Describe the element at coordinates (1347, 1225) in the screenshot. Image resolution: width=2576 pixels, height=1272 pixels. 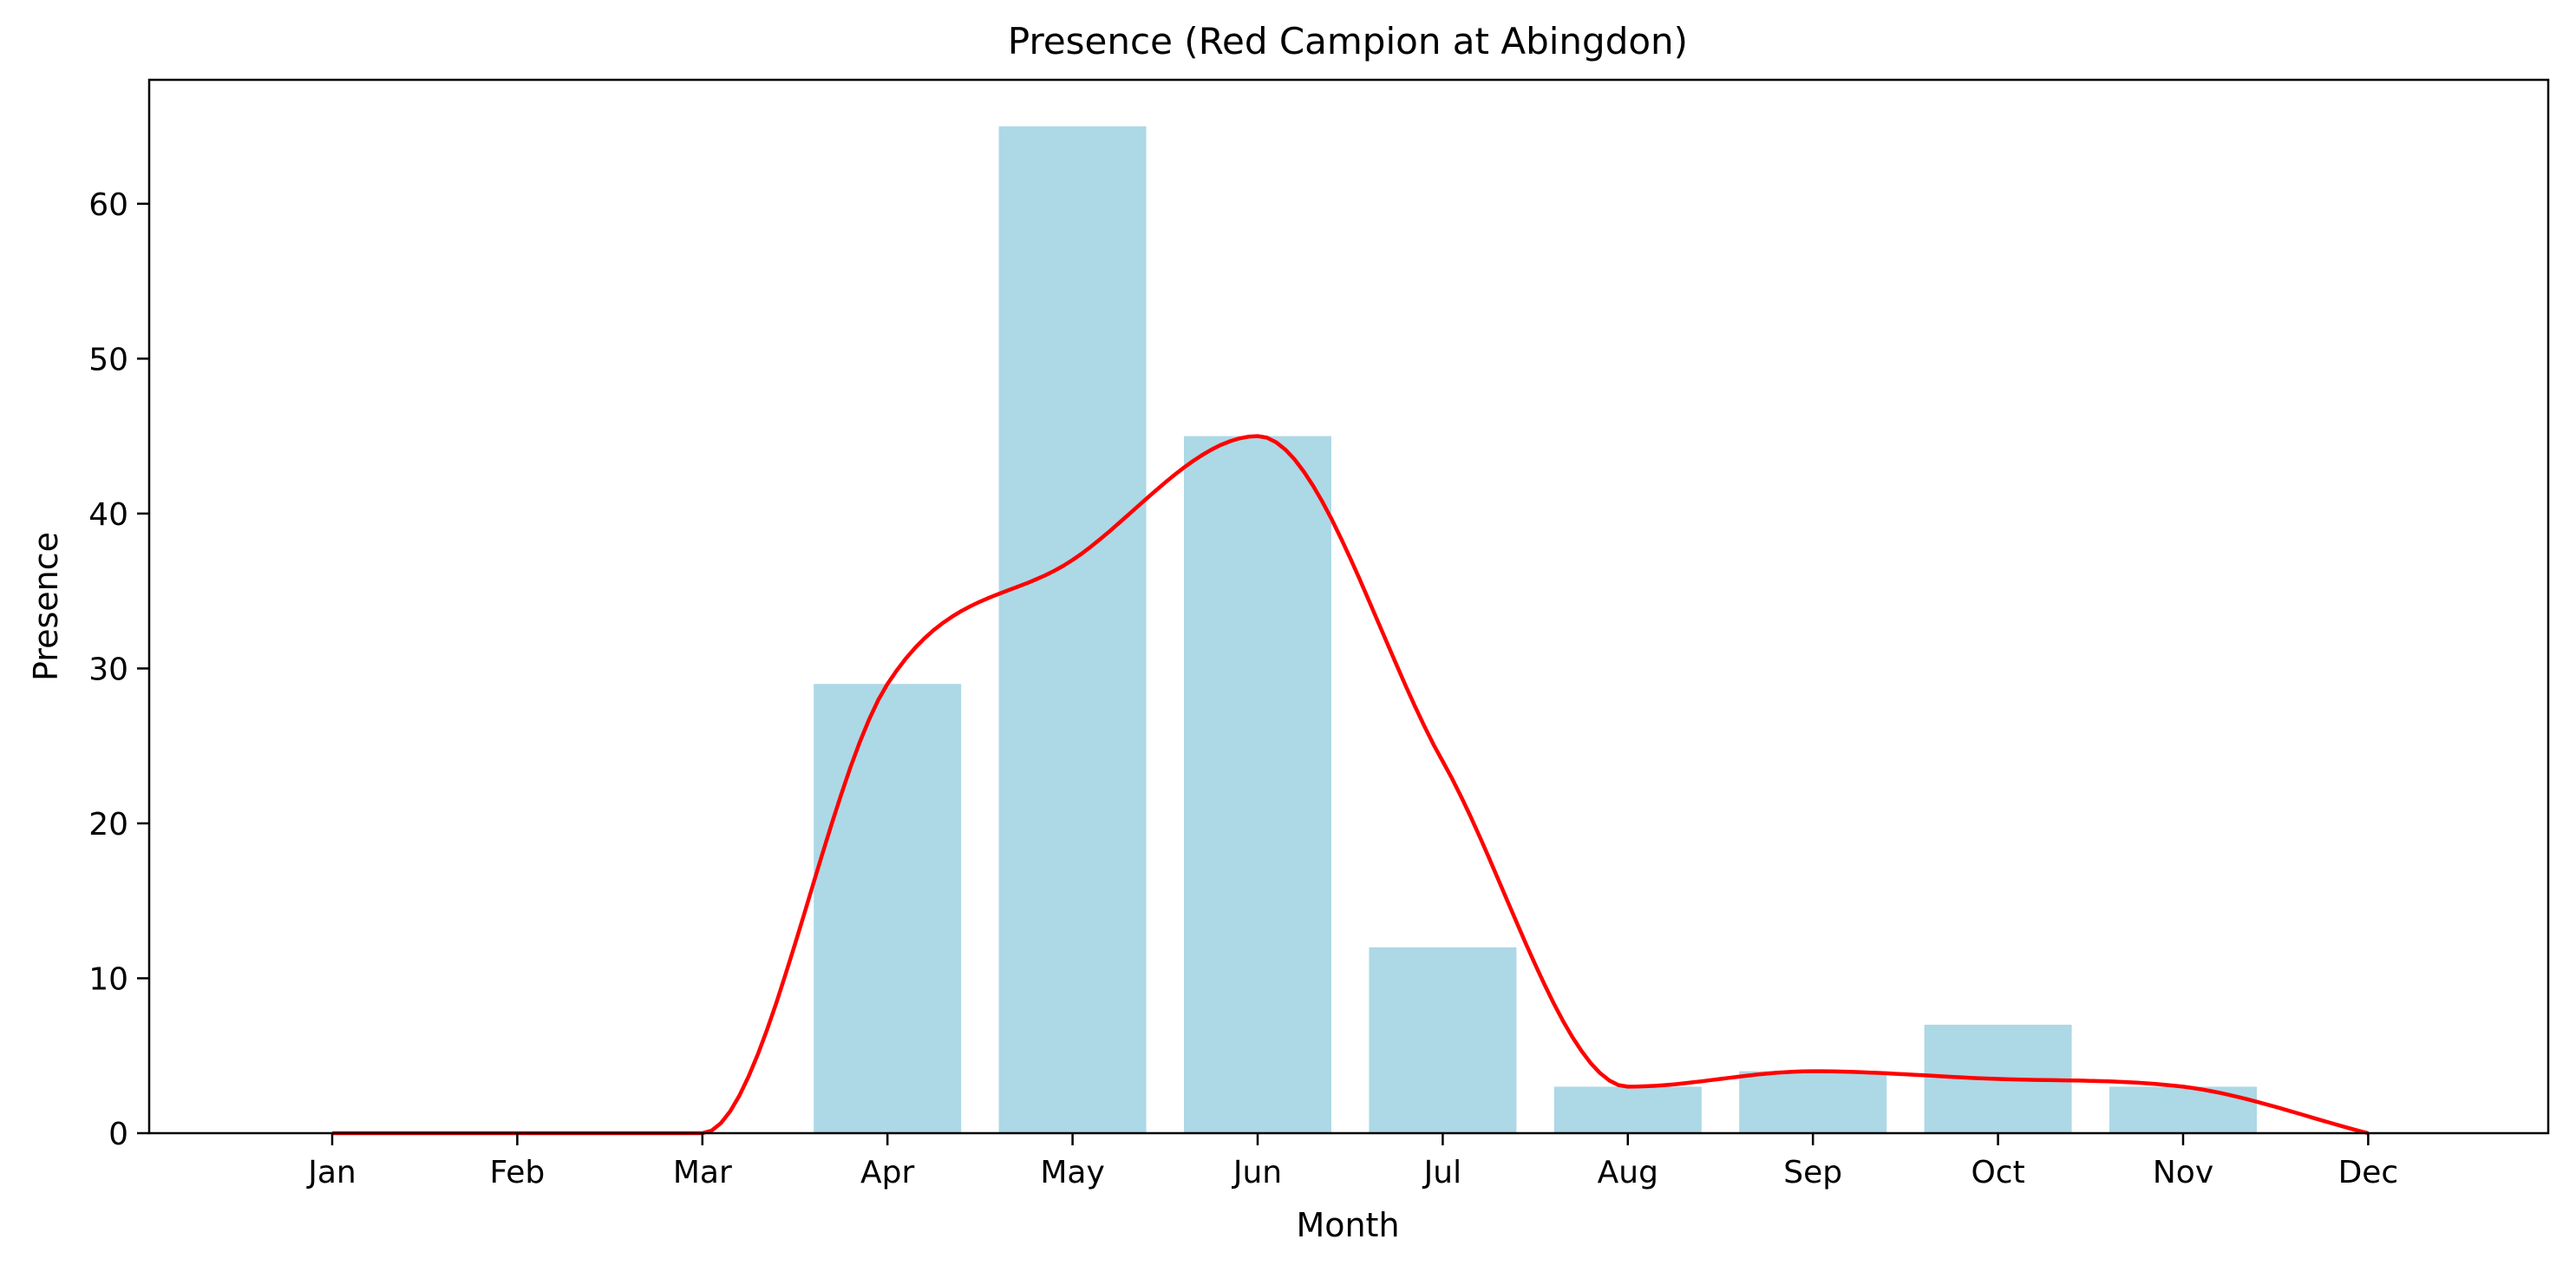
I see `x-axis-label: Month` at that location.